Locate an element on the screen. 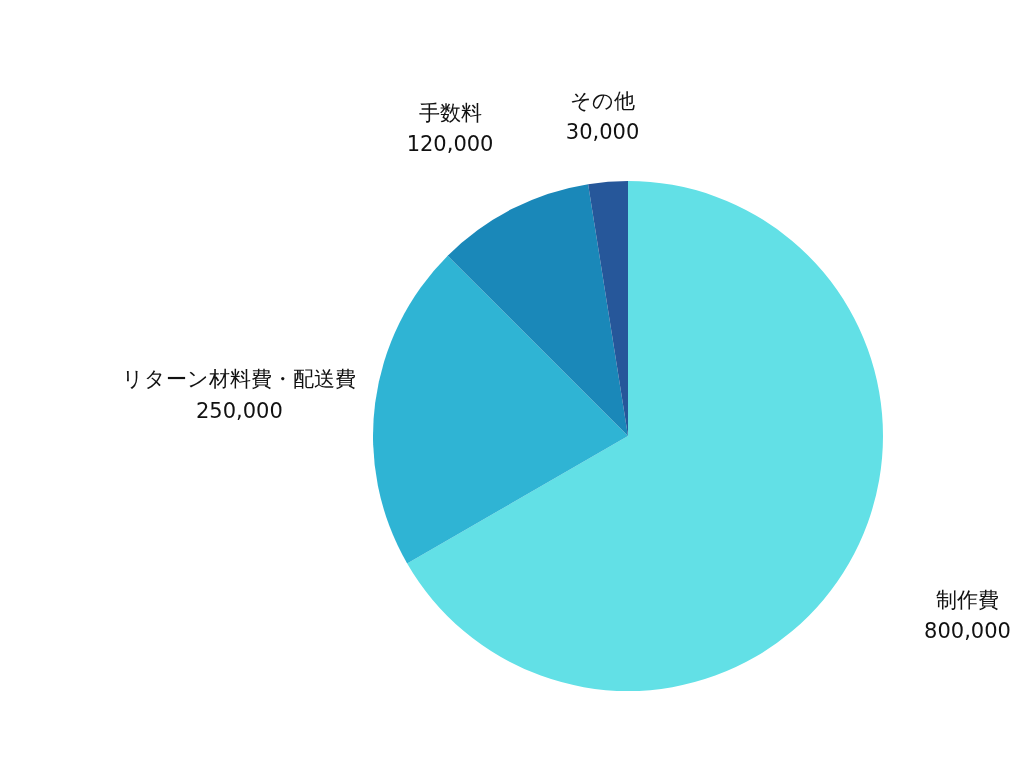  slice-label: 制作費 is located at coordinates (967, 599).